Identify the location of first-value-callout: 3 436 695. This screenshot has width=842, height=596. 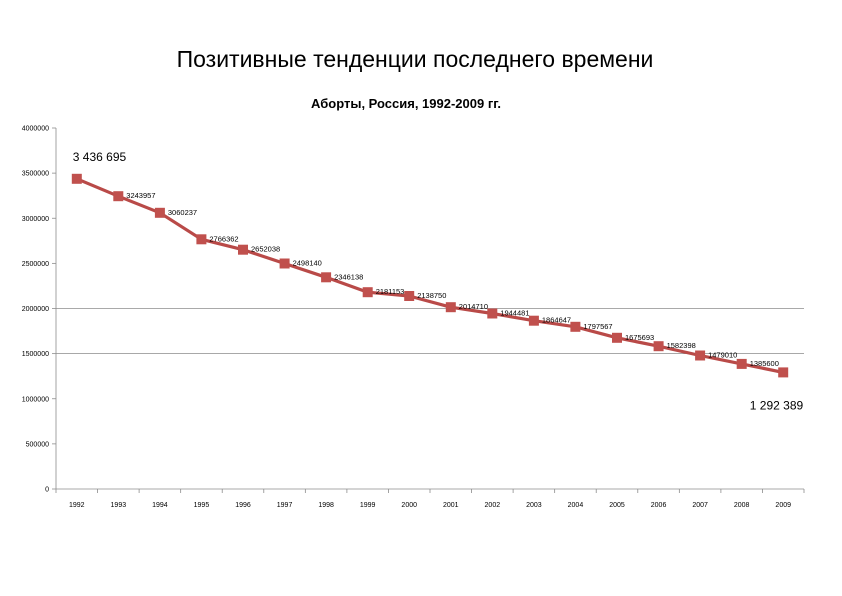
(100, 157).